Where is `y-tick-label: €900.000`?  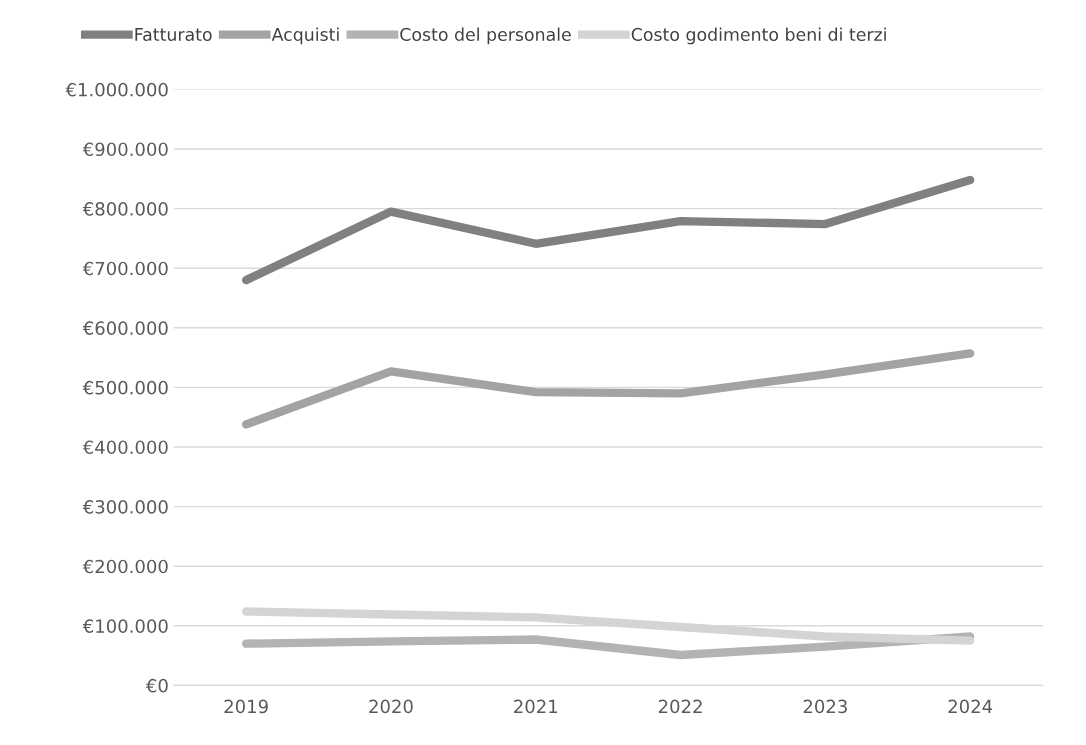 y-tick-label: €900.000 is located at coordinates (125, 149).